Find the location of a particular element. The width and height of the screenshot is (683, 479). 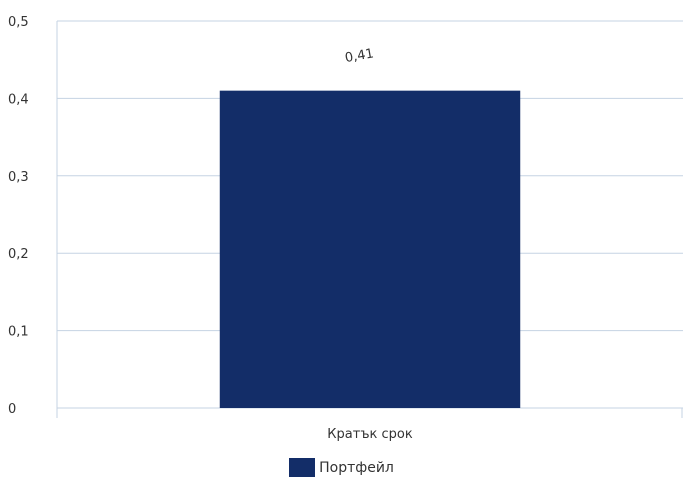

legend-item-portfolio: Портфейл is located at coordinates (341, 467).